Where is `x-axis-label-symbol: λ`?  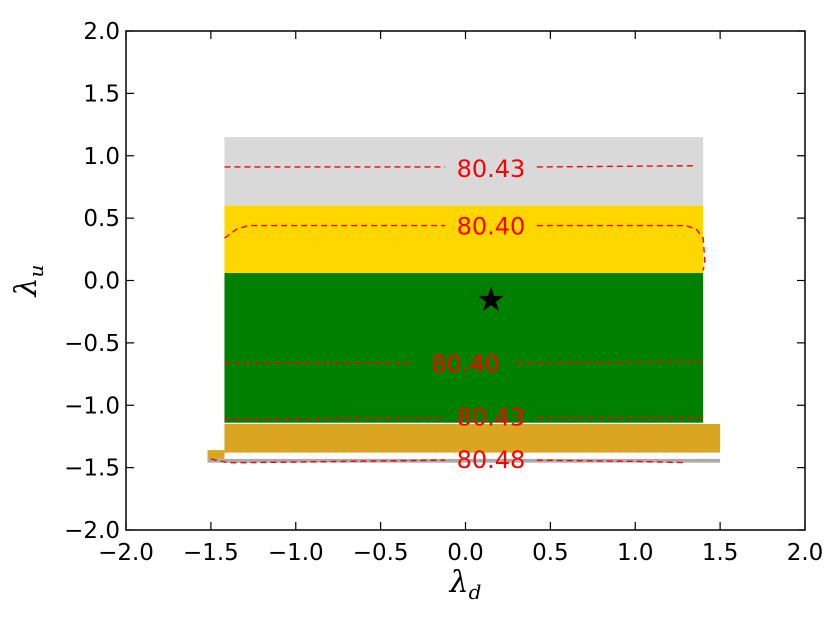
x-axis-label-symbol: λ is located at coordinates (459, 582).